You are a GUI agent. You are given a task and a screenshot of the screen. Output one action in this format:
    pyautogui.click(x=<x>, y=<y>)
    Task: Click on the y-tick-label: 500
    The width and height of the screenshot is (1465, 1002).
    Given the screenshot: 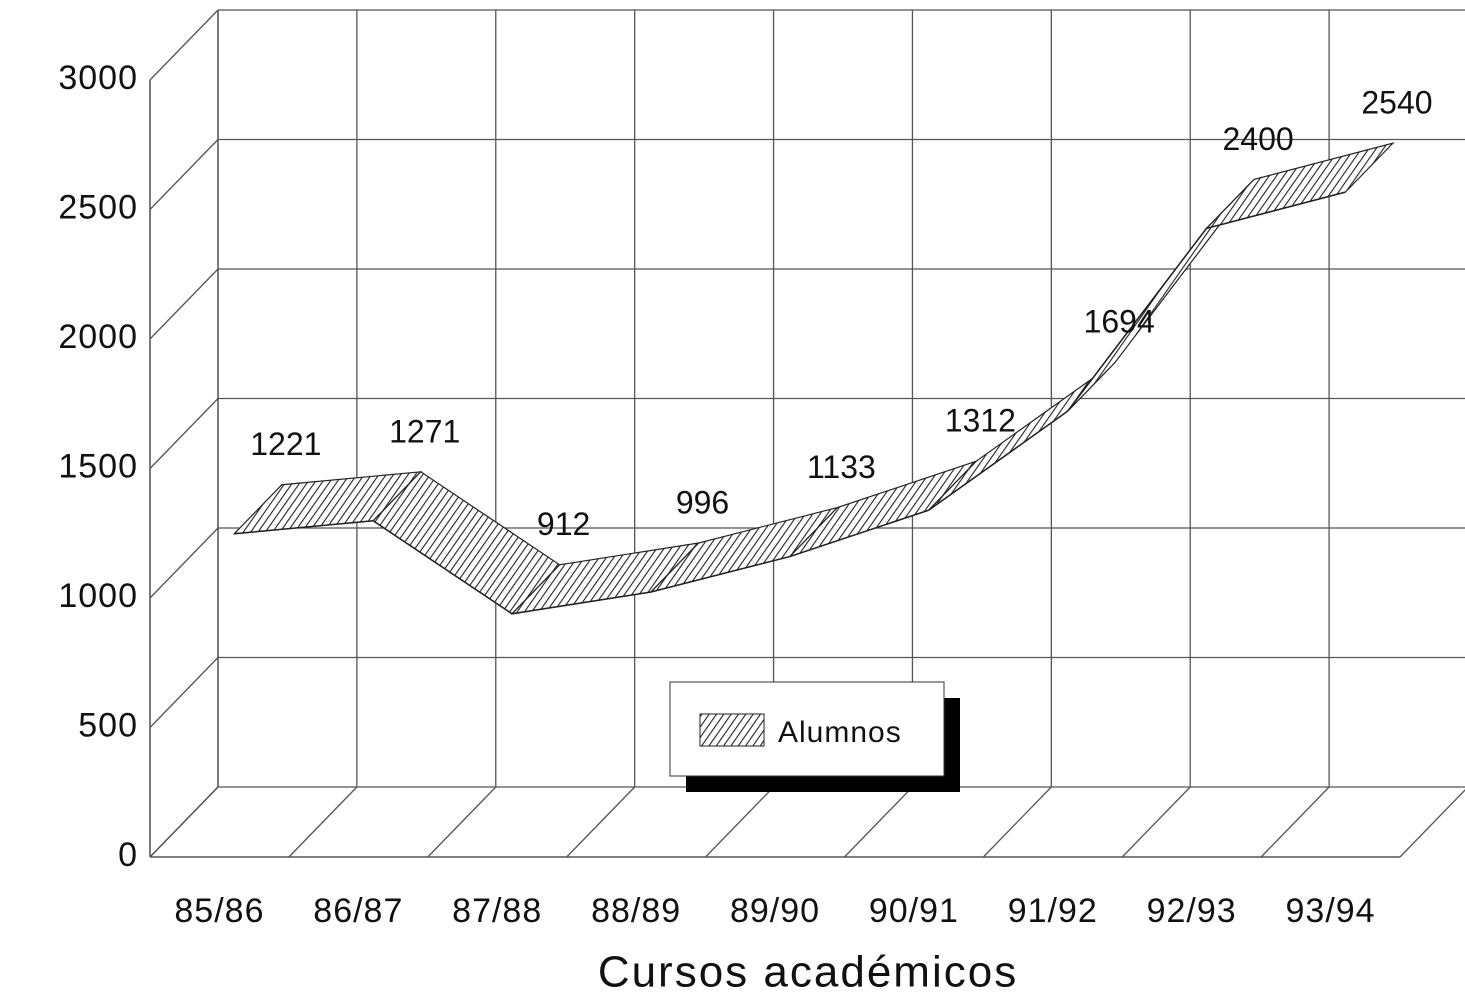 What is the action you would take?
    pyautogui.click(x=108, y=725)
    